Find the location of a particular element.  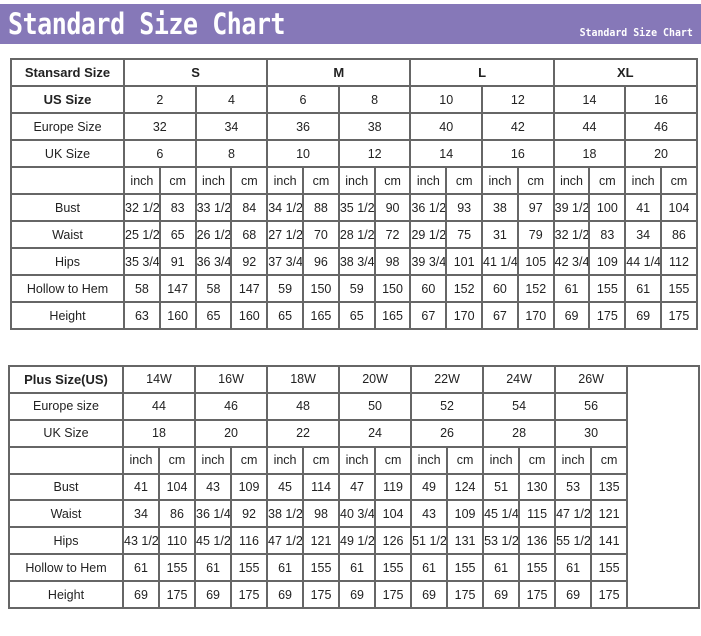

size-group: 22W is located at coordinates (447, 379).